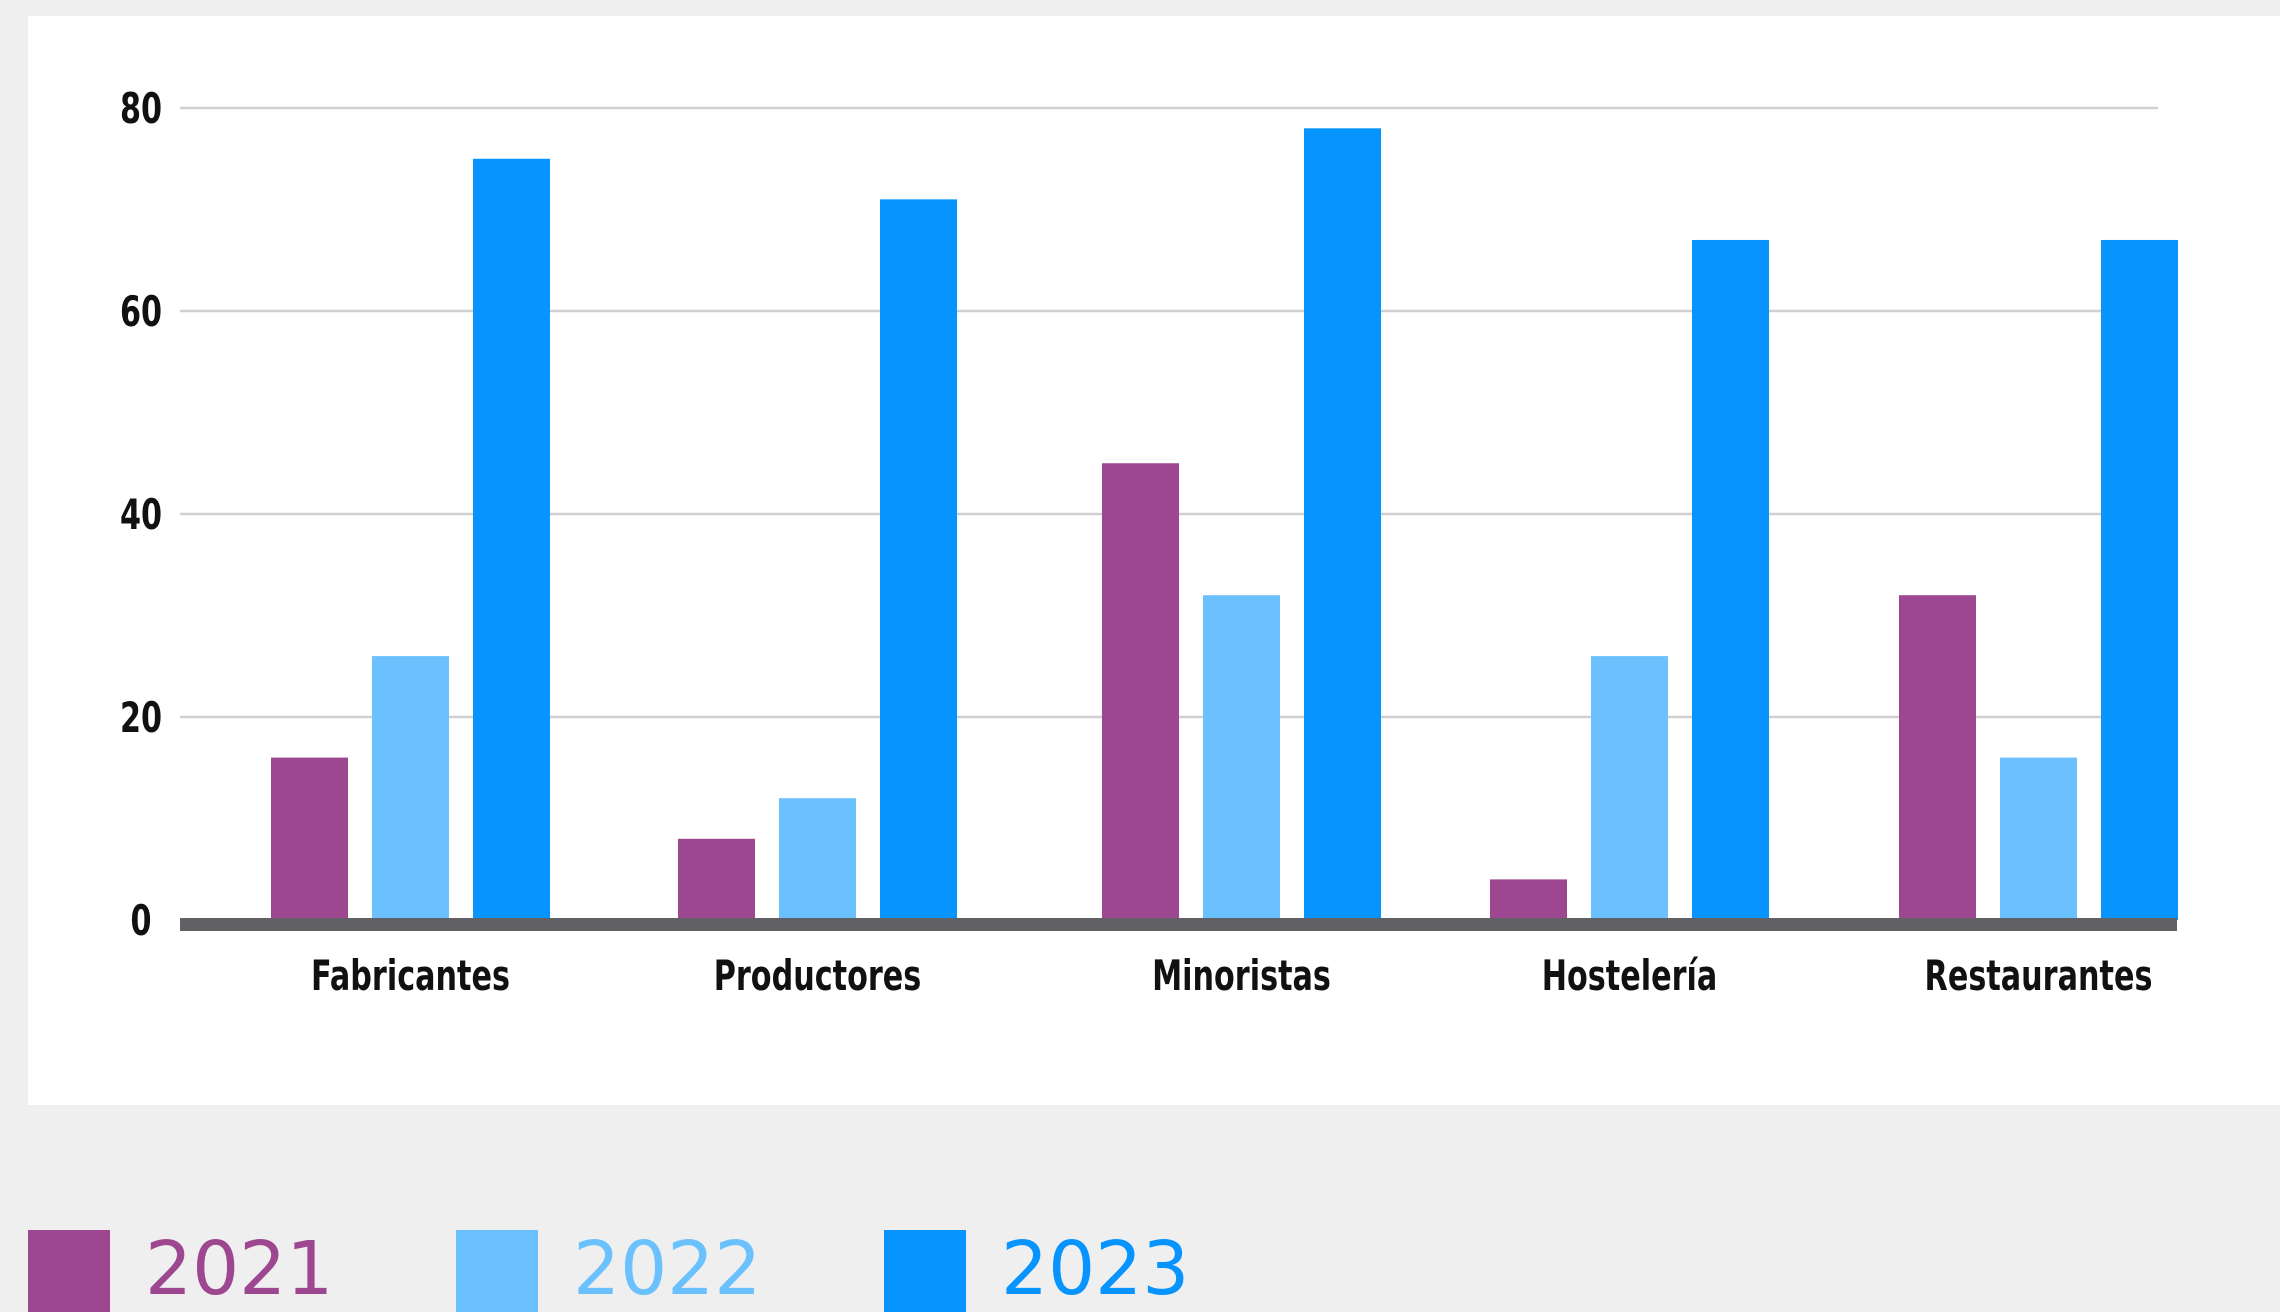 This screenshot has width=2280, height=1312. Describe the element at coordinates (2038, 838) in the screenshot. I see `bar-2022-restaurantes` at that location.